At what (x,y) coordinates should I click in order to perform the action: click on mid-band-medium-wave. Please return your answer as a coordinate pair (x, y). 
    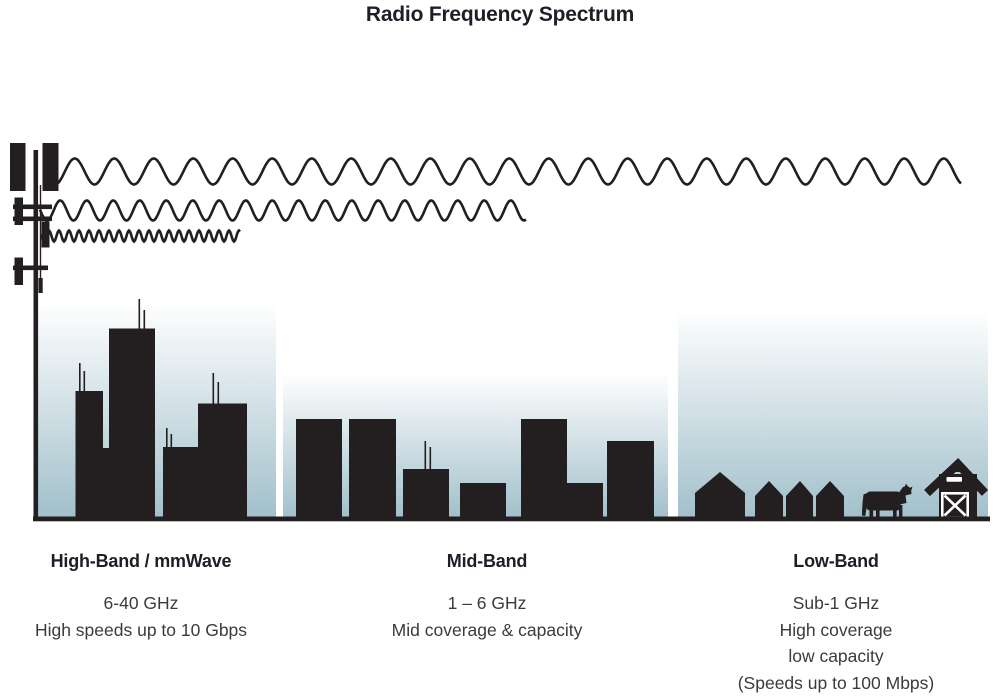
    Looking at the image, I should click on (282, 210).